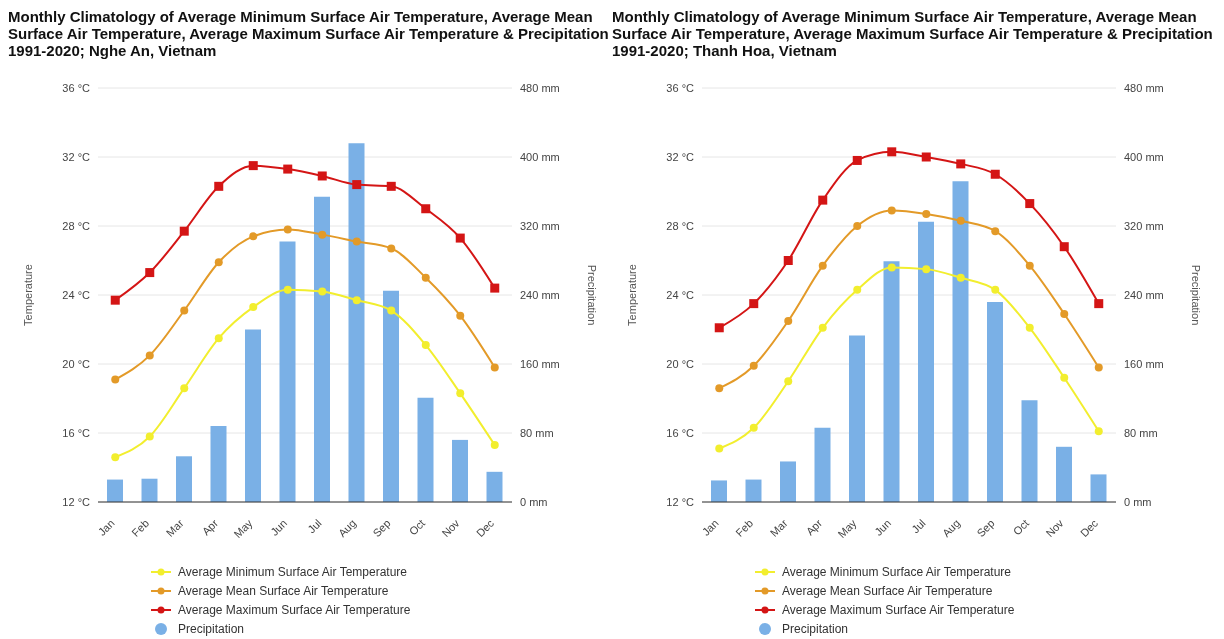 Image resolution: width=1224 pixels, height=639 pixels. I want to click on x-tick-label: Oct, so click(1021, 527).